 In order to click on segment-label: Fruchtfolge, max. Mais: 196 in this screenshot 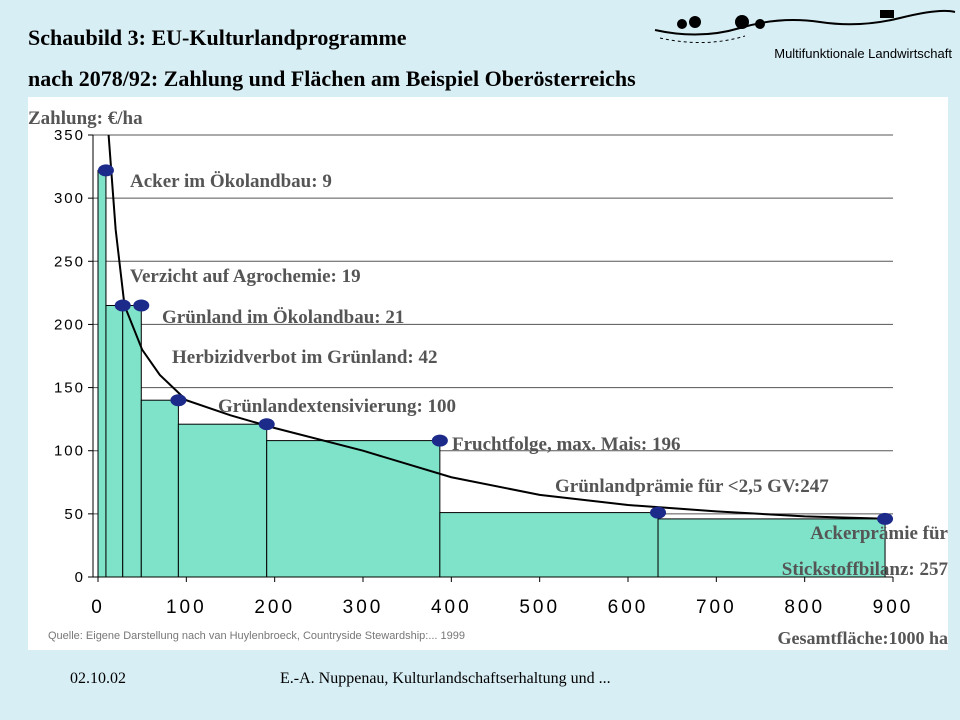, I will do `click(566, 444)`.